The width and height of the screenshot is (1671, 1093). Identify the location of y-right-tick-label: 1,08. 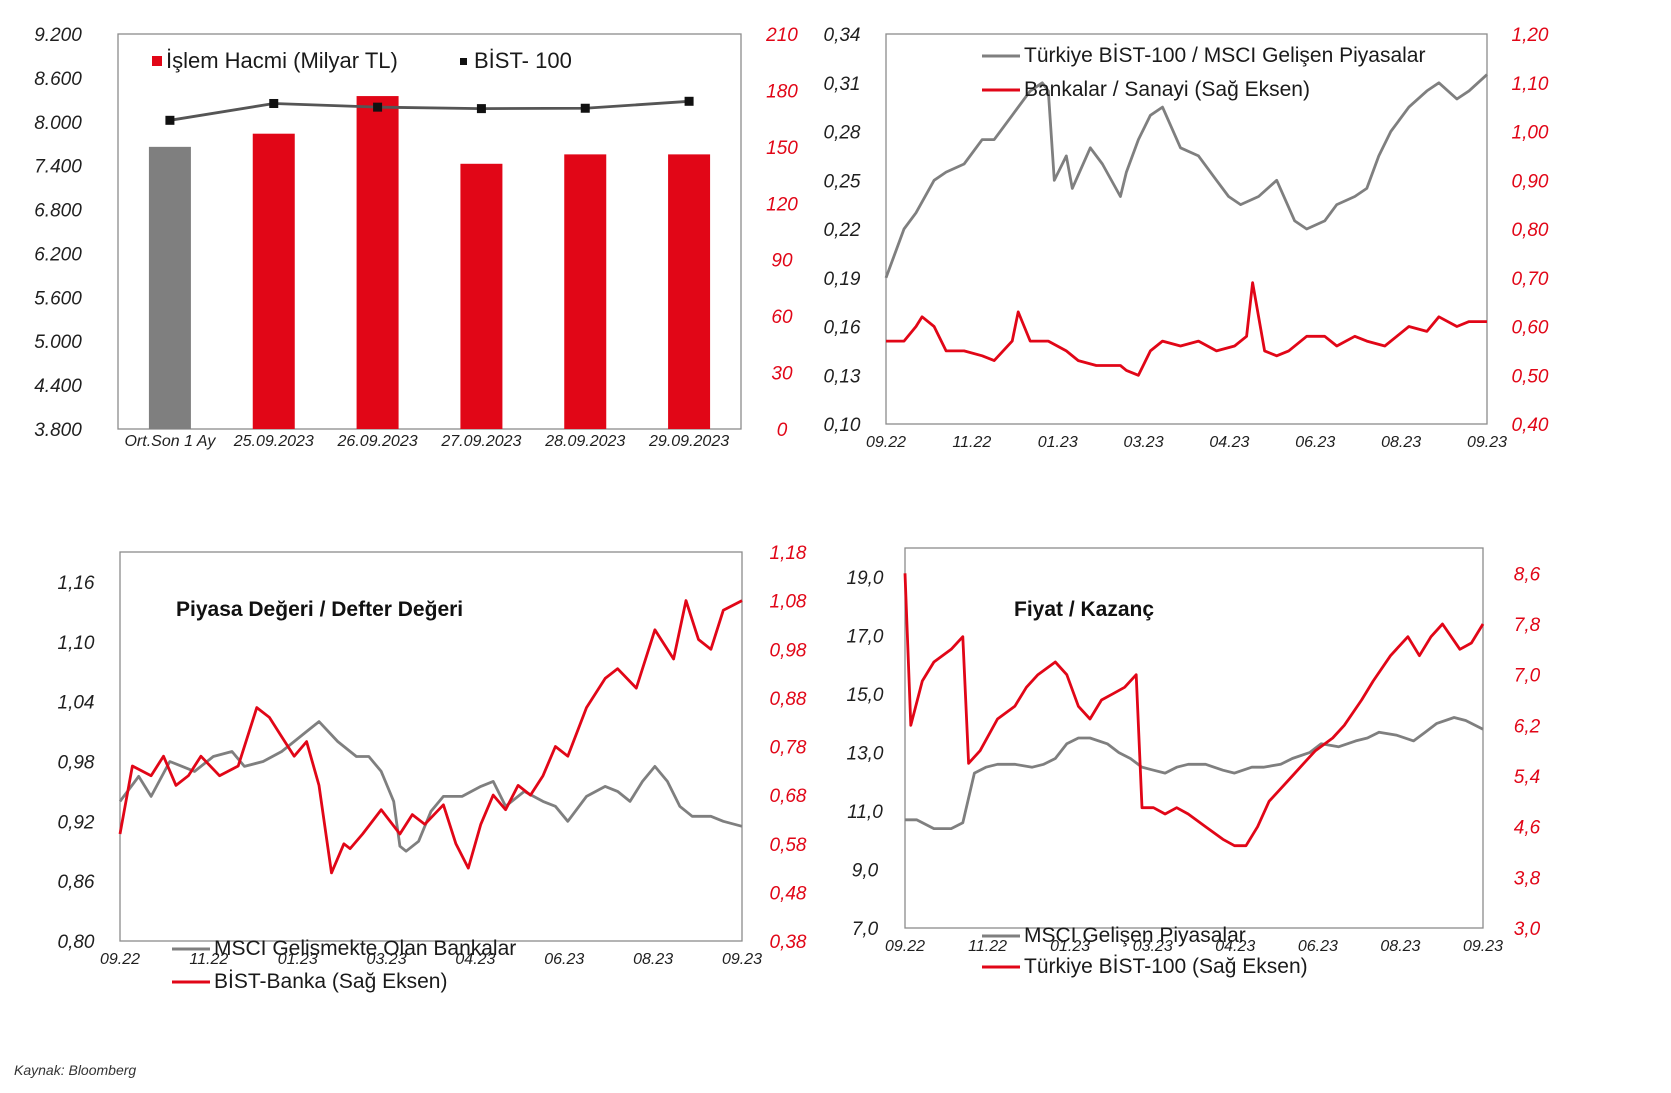
(788, 602).